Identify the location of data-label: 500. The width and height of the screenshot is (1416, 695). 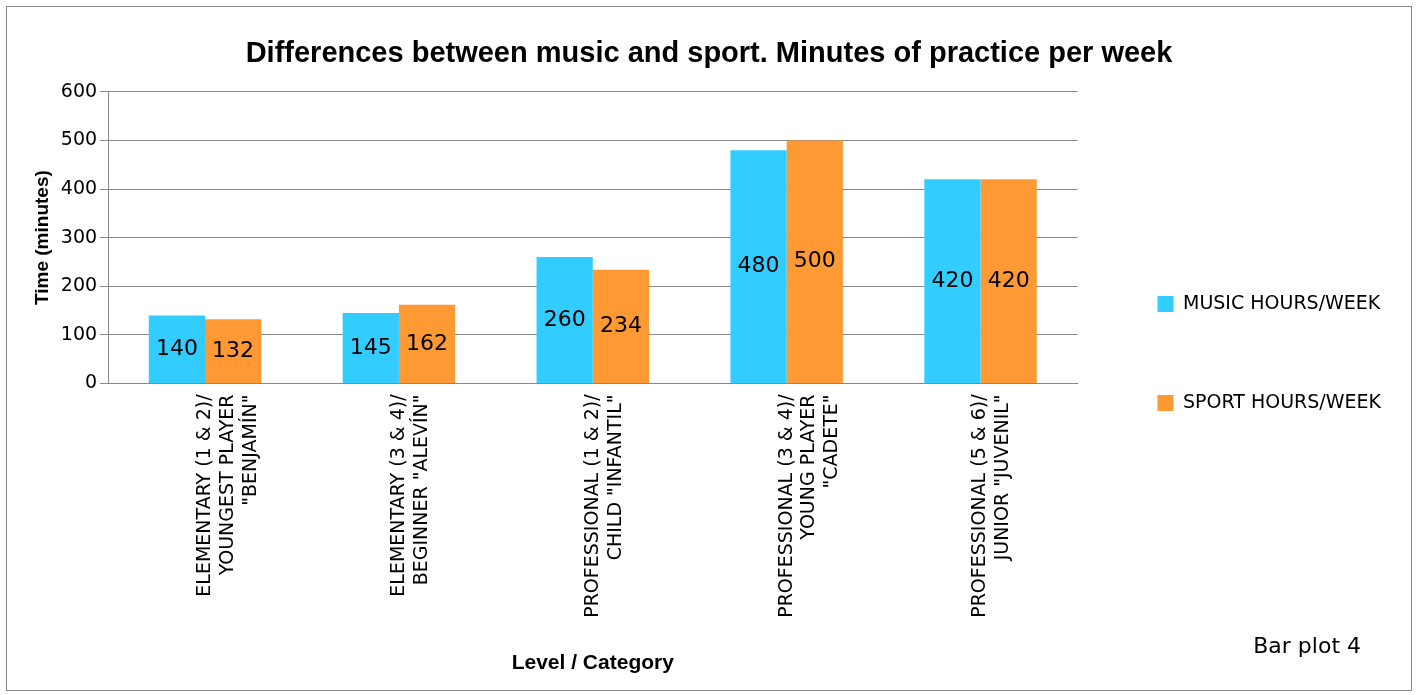
(814, 260).